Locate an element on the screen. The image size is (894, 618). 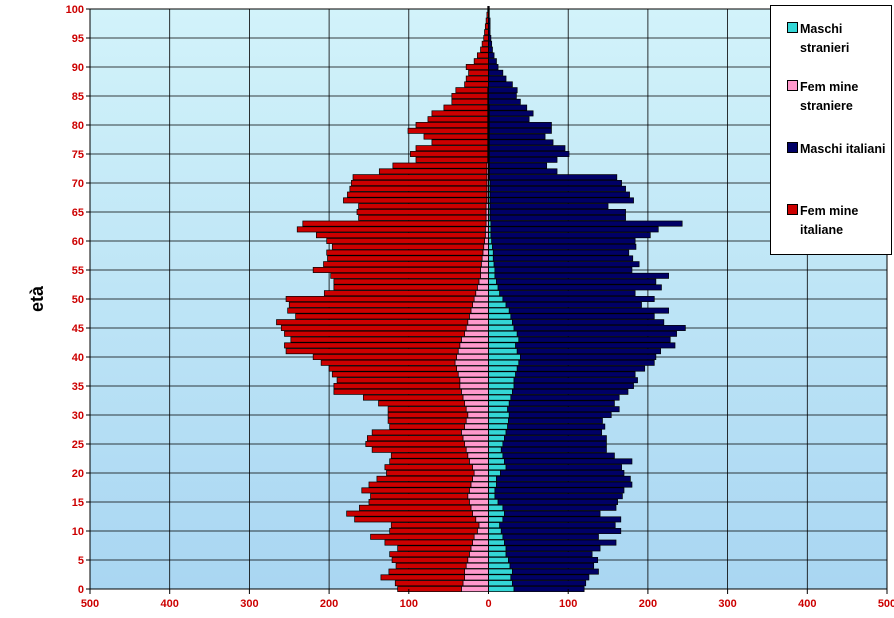
y-tick-label: 15 is located at coordinates (78, 503).